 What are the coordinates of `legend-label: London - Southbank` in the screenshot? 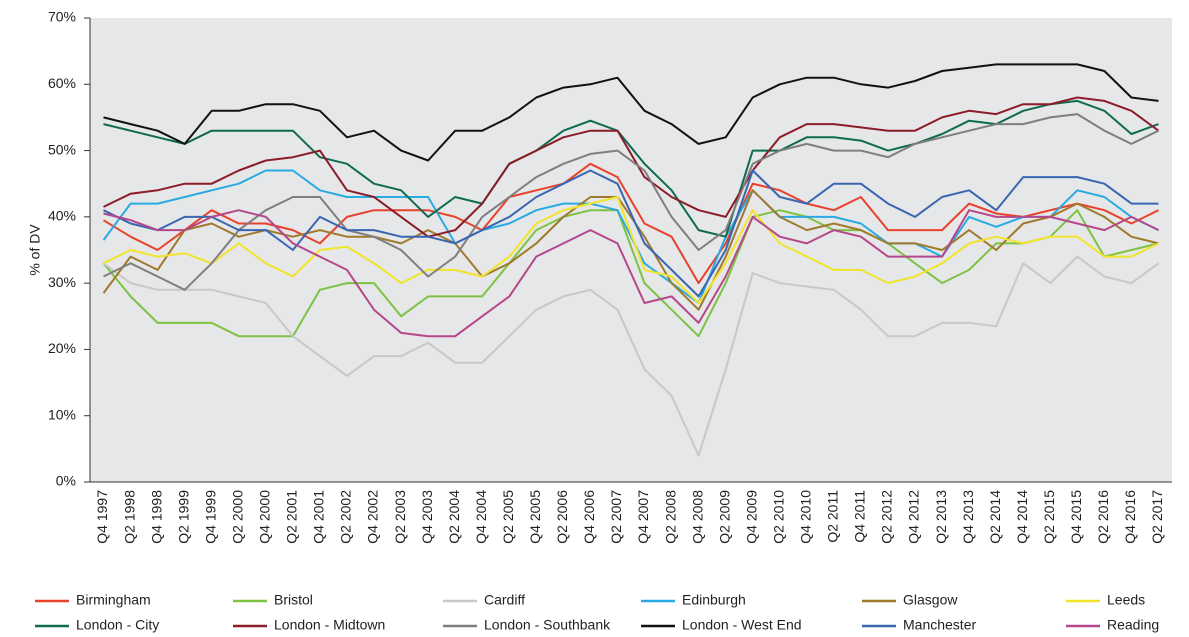 It's located at (547, 625).